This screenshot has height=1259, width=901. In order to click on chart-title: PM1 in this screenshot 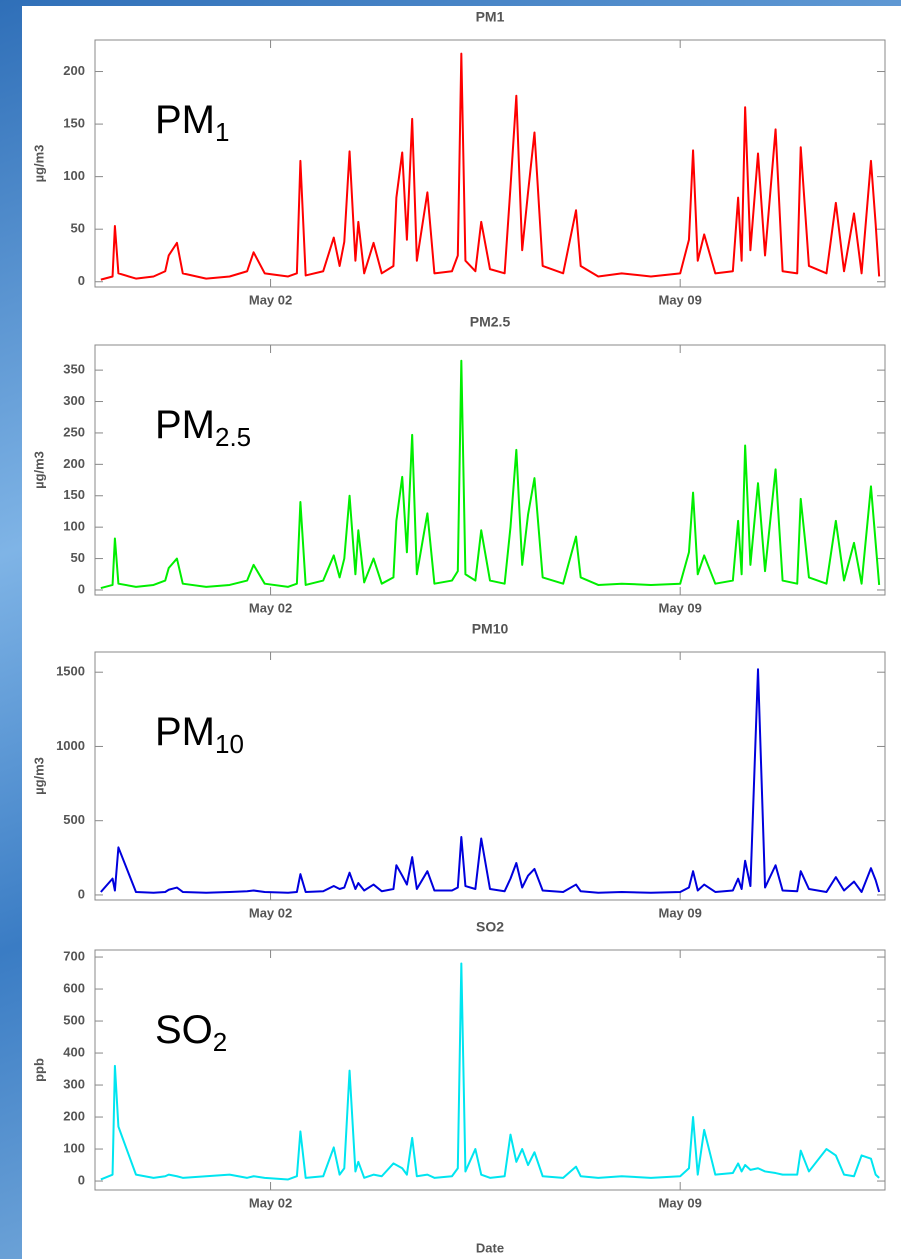, I will do `click(490, 17)`.